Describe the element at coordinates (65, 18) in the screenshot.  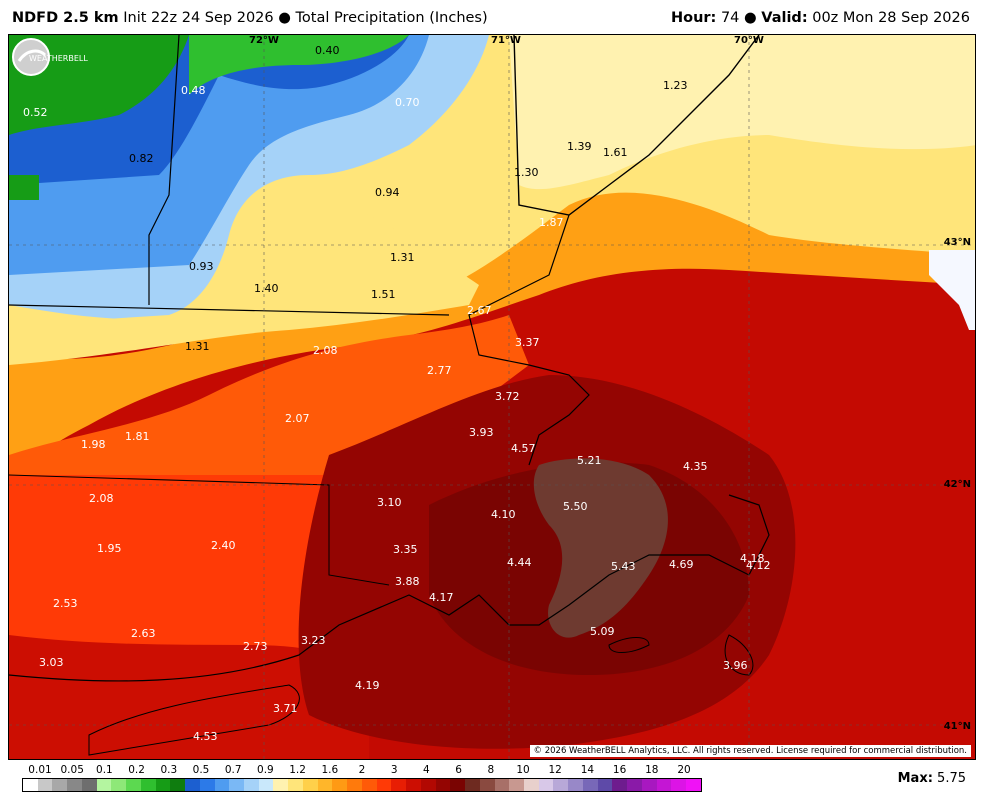
I see `model-name: NDFD 2.5 km` at that location.